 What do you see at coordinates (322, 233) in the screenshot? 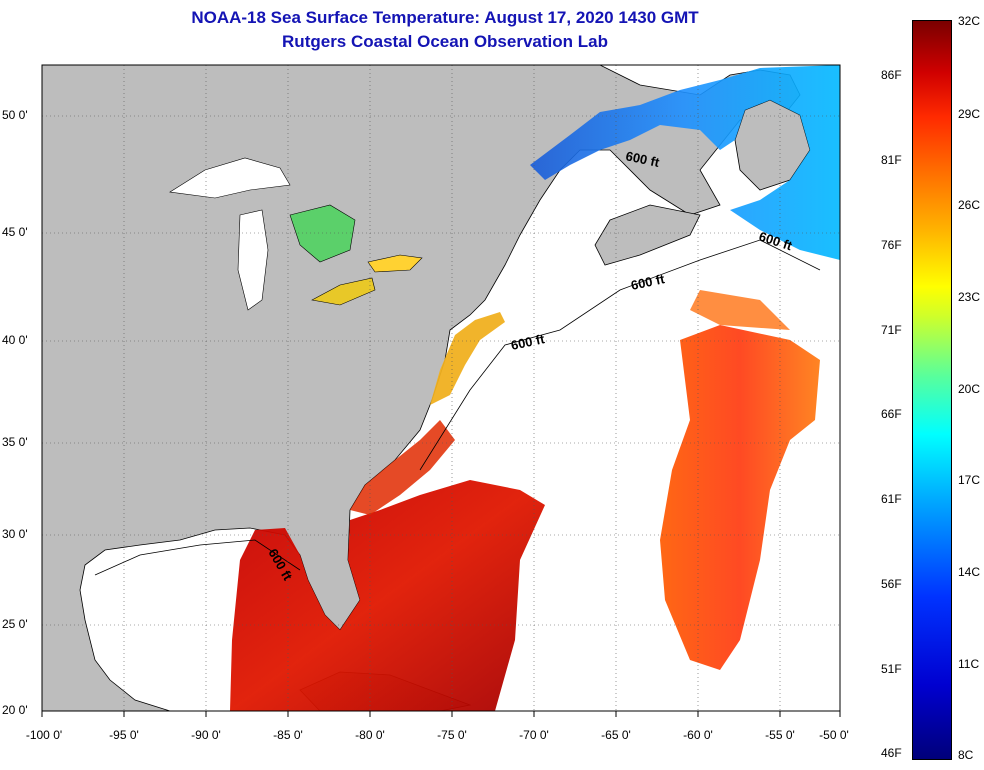
I see `lake-huron` at bounding box center [322, 233].